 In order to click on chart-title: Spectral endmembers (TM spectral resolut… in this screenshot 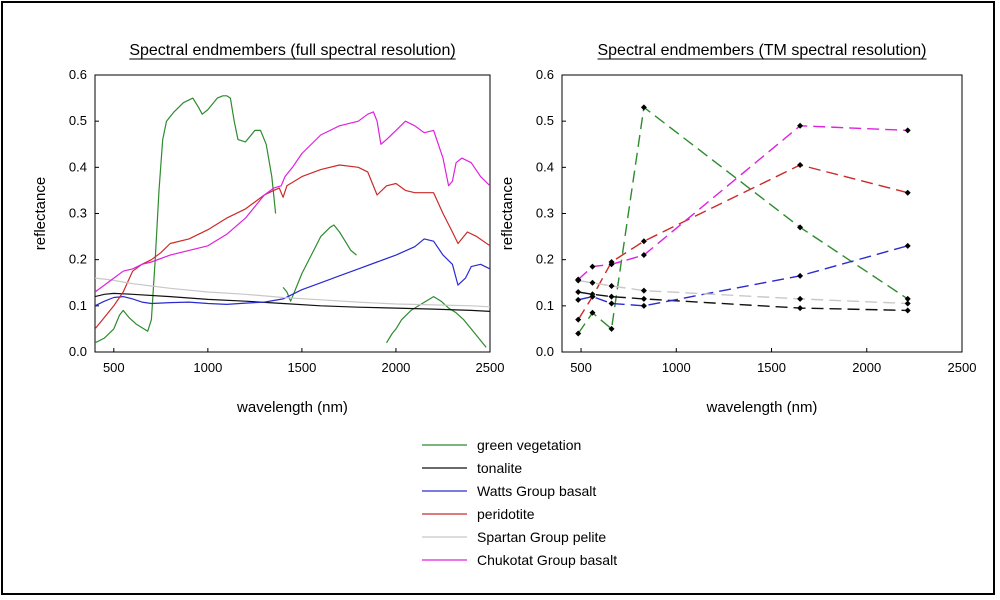, I will do `click(761, 50)`.